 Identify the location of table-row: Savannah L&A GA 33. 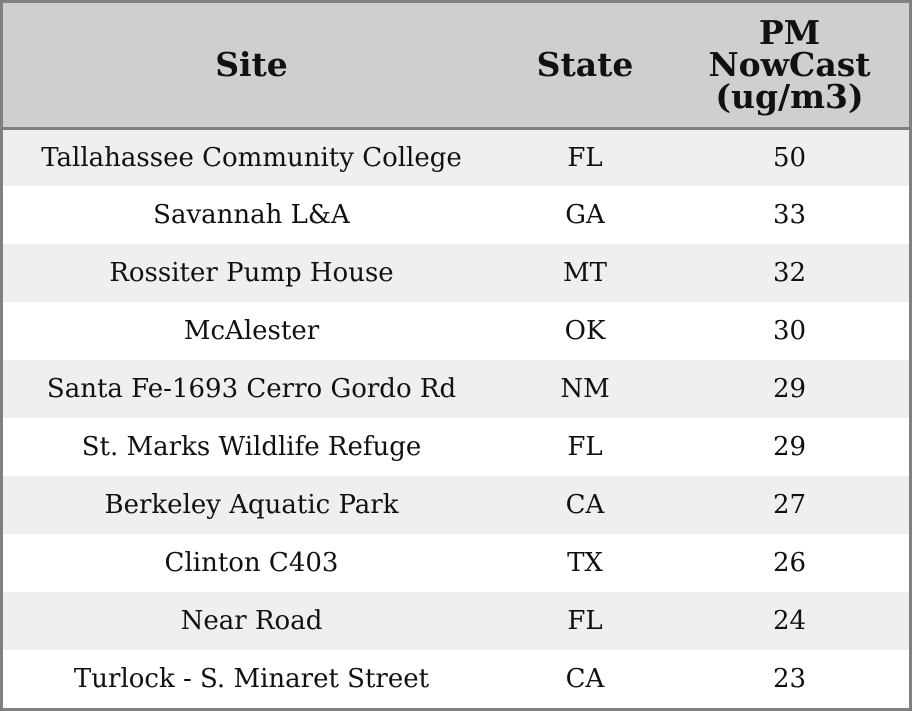
(456, 215).